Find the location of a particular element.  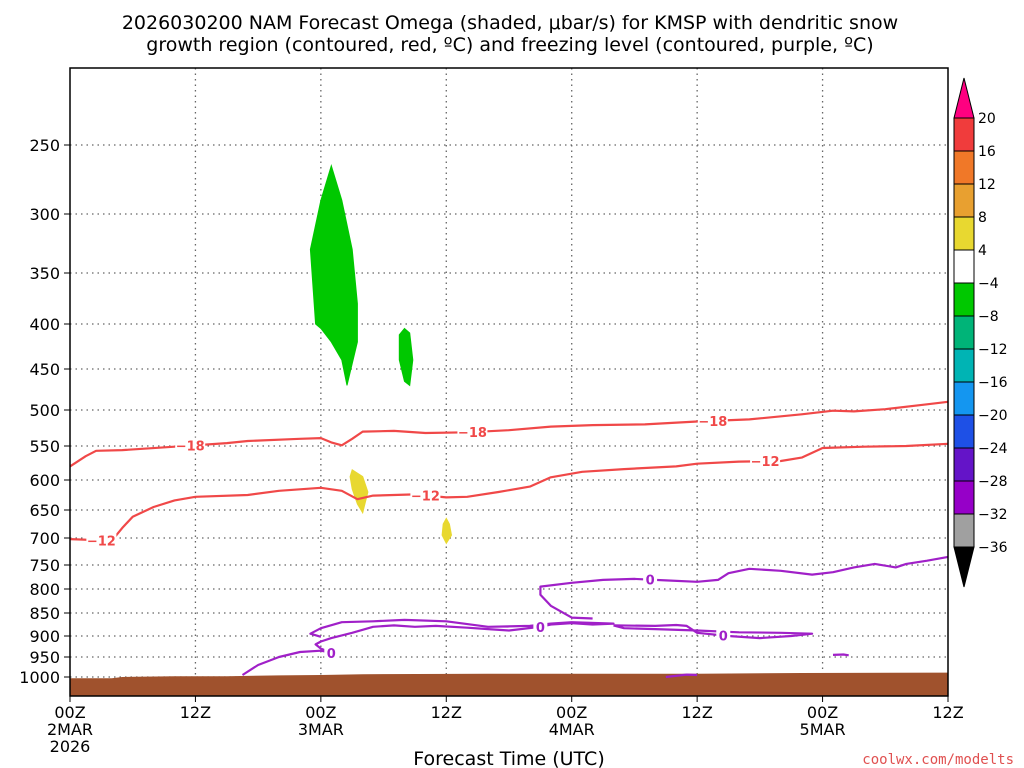

colorbar-label-0: 20 is located at coordinates (987, 119).